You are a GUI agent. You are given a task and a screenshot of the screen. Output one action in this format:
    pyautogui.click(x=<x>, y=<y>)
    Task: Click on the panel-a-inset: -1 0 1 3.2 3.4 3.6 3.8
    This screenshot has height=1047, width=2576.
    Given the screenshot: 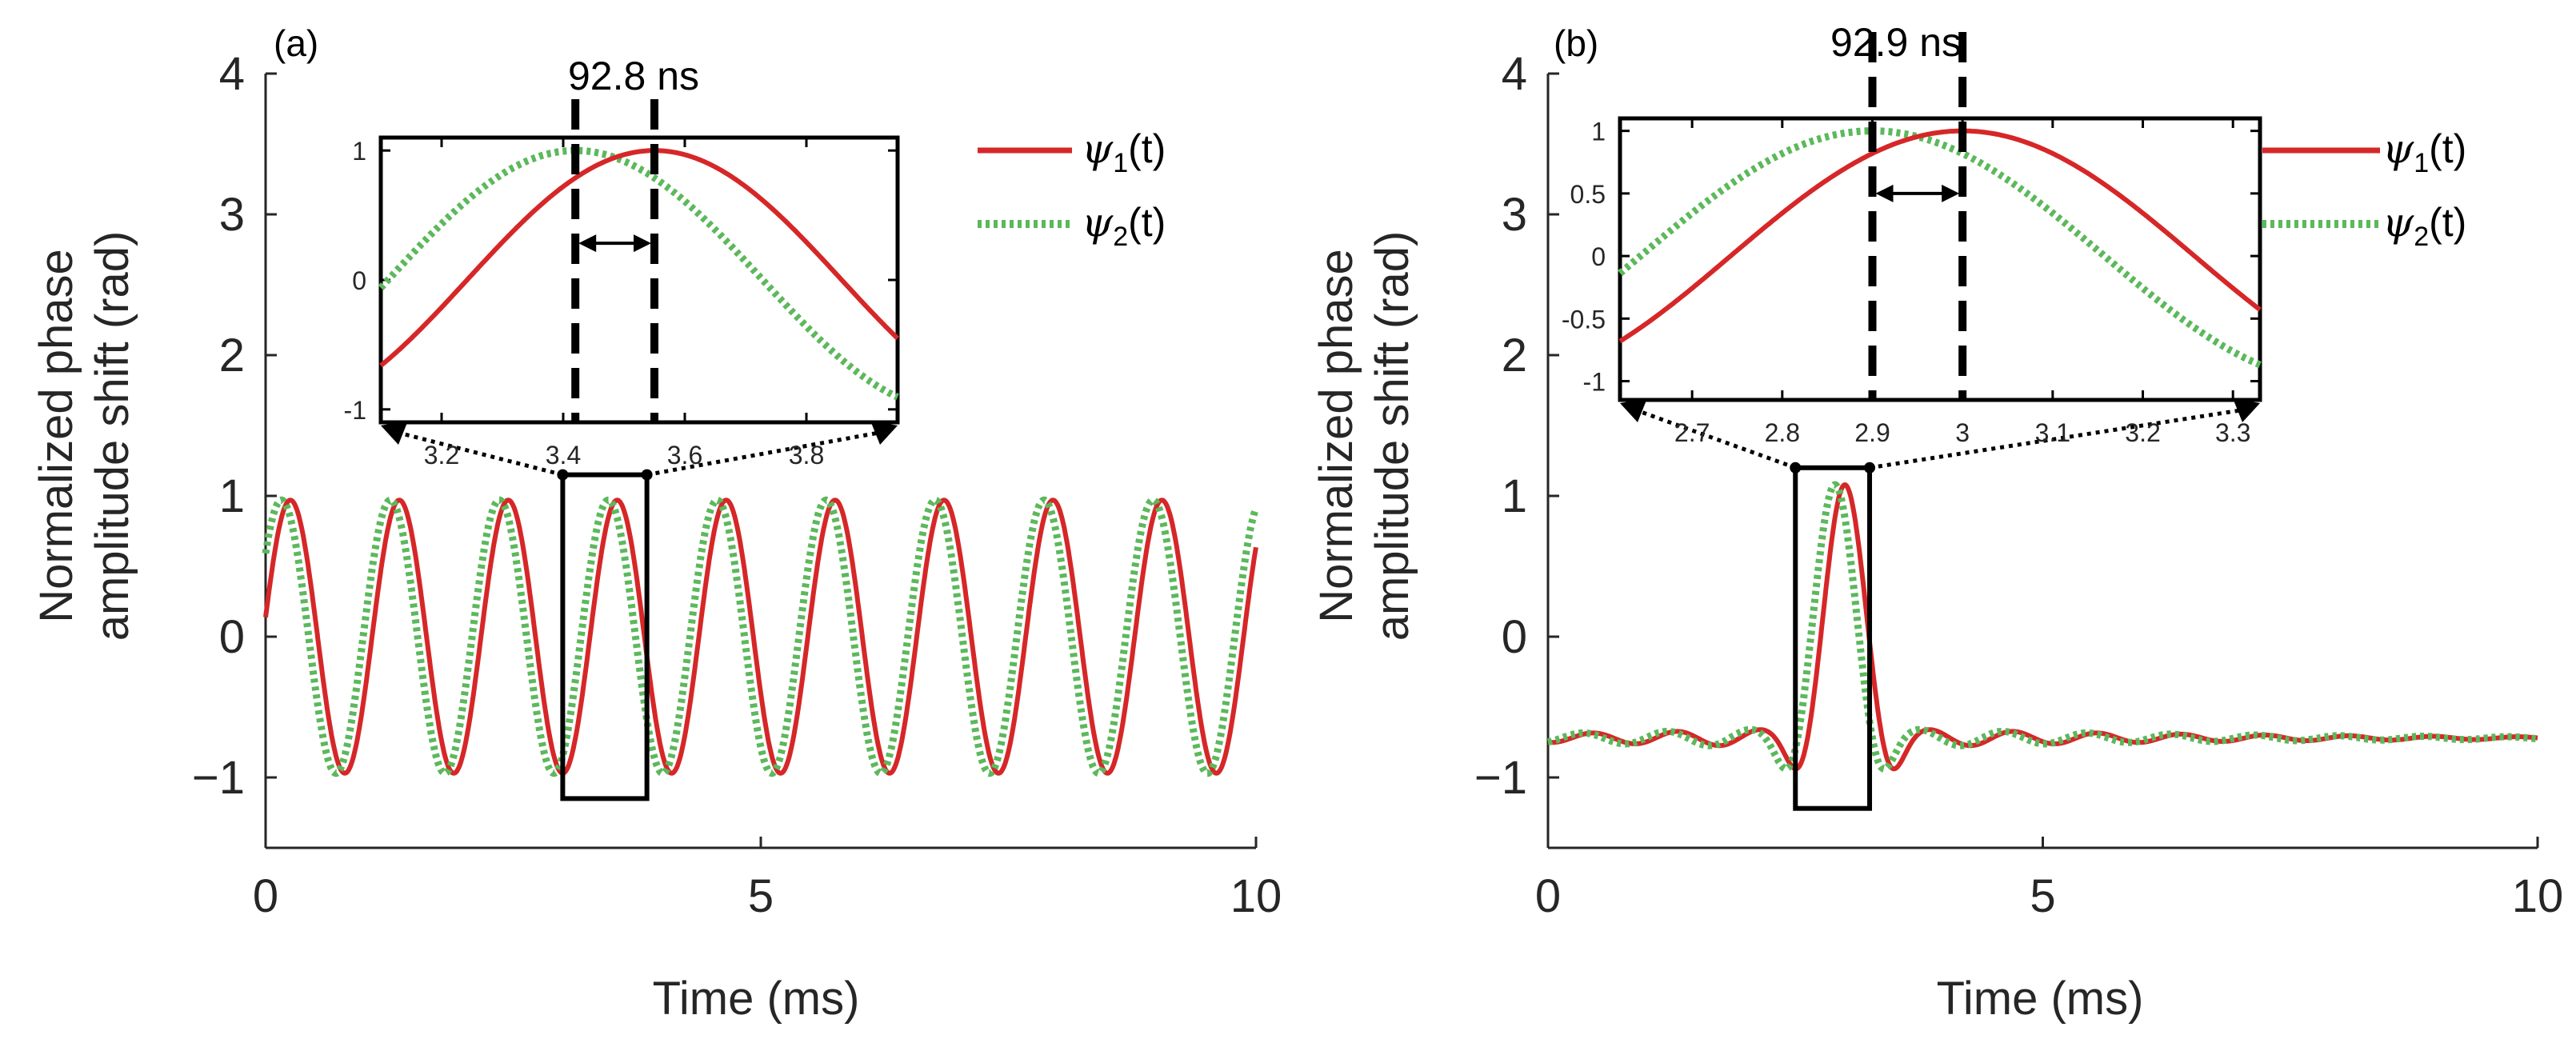 What is the action you would take?
    pyautogui.click(x=622, y=285)
    